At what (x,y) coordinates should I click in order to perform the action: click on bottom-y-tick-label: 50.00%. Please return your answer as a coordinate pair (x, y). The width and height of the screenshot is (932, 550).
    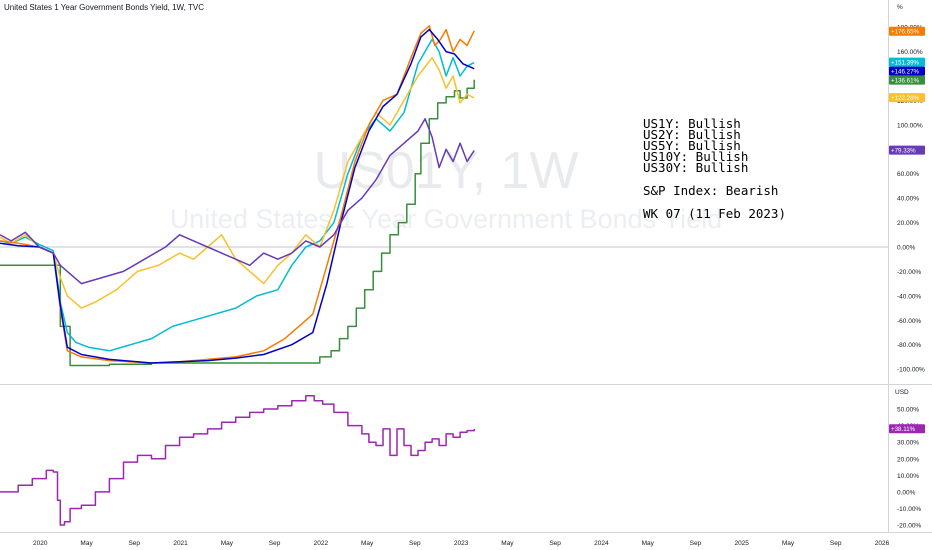
    Looking at the image, I should click on (908, 410).